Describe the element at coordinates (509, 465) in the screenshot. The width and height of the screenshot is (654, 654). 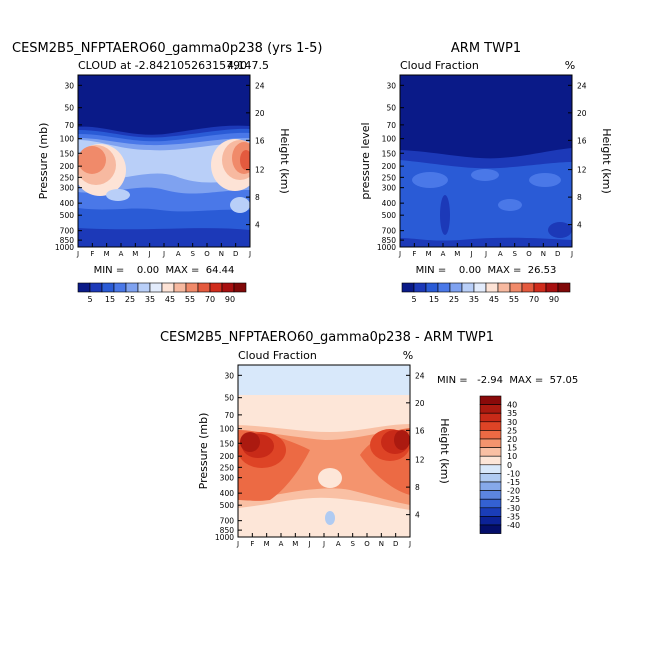
I see `colorbar-label: 0` at that location.